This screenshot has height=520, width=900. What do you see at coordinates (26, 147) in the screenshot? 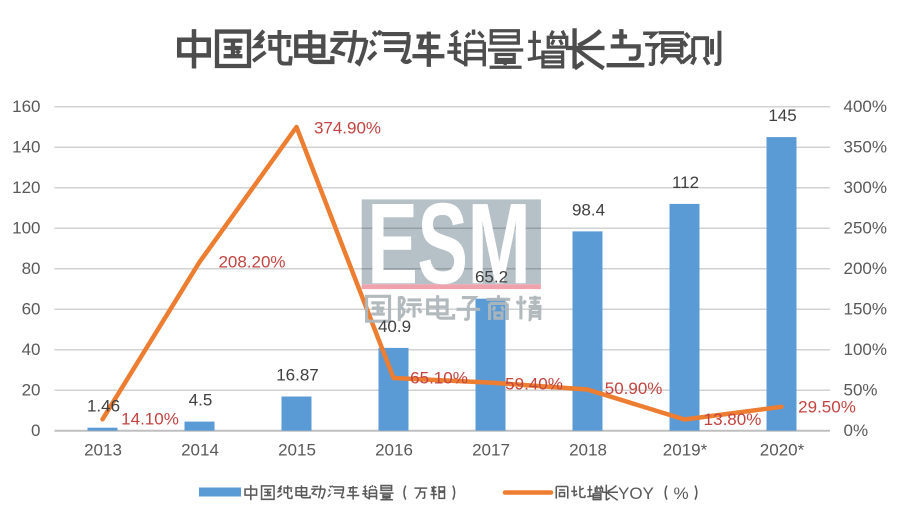
I see `svg-text: 140` at bounding box center [26, 147].